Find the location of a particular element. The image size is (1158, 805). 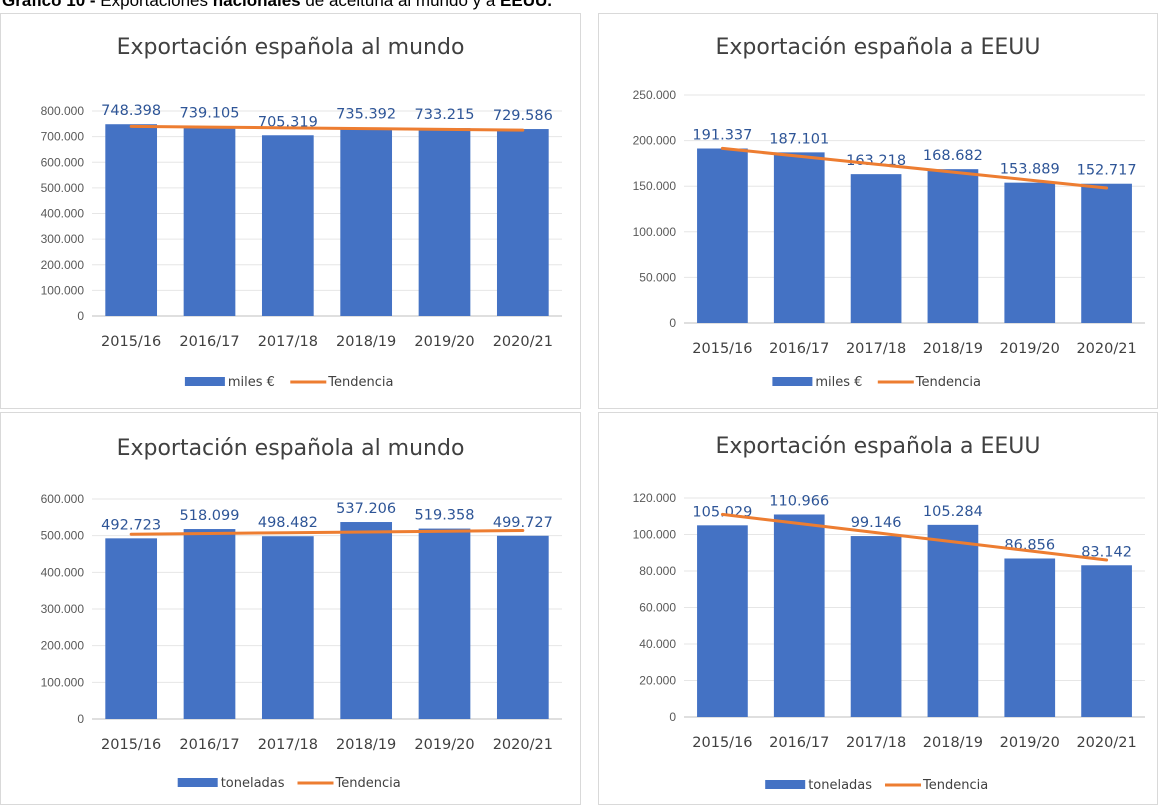

y-tick-label: 80.000 is located at coordinates (657, 571).